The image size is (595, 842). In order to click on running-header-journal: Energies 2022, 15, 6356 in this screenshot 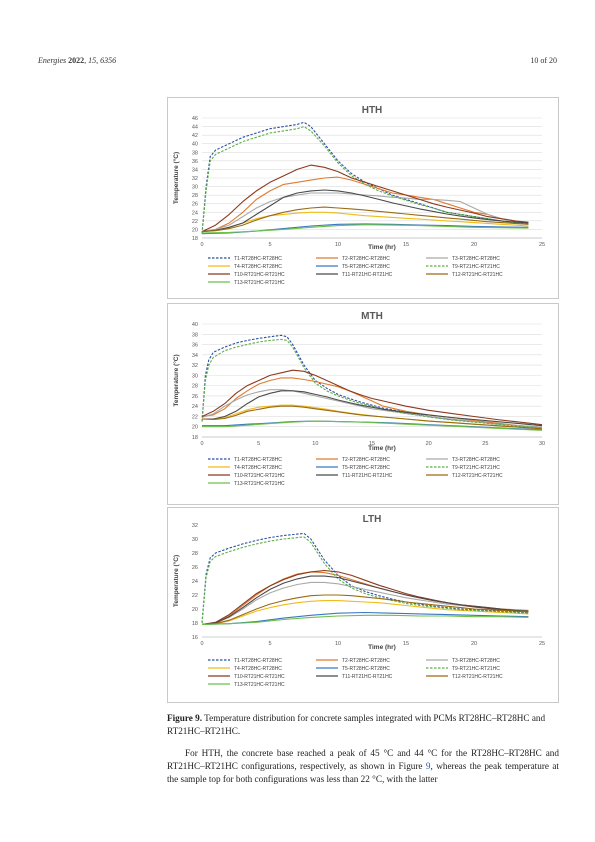, I will do `click(77, 60)`.